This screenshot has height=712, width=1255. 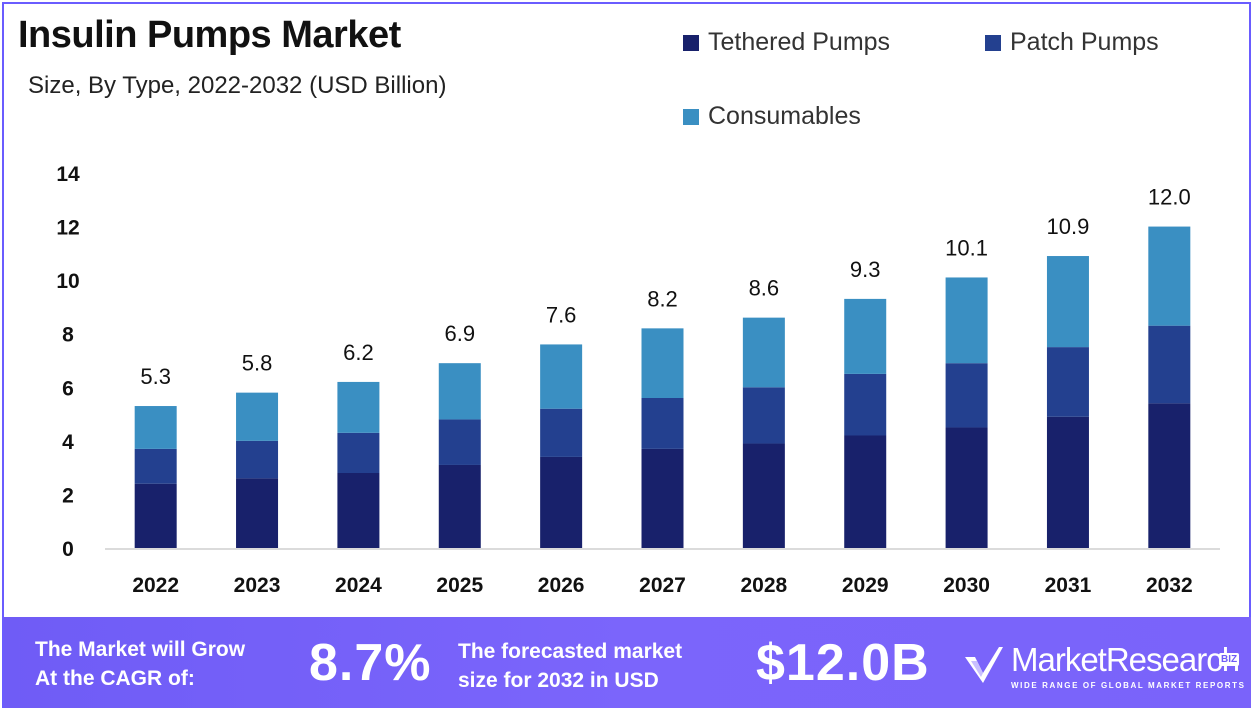 What do you see at coordinates (865, 585) in the screenshot?
I see `x-tick-label: 2029` at bounding box center [865, 585].